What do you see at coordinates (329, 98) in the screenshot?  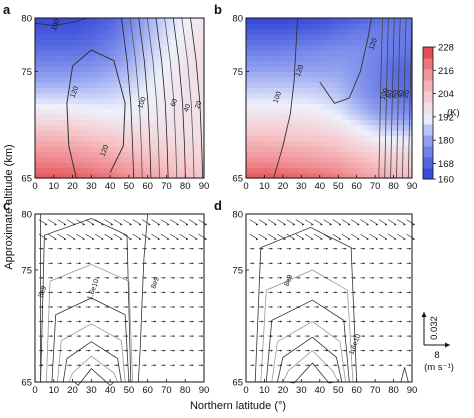 I see `temperature-heatmap` at bounding box center [329, 98].